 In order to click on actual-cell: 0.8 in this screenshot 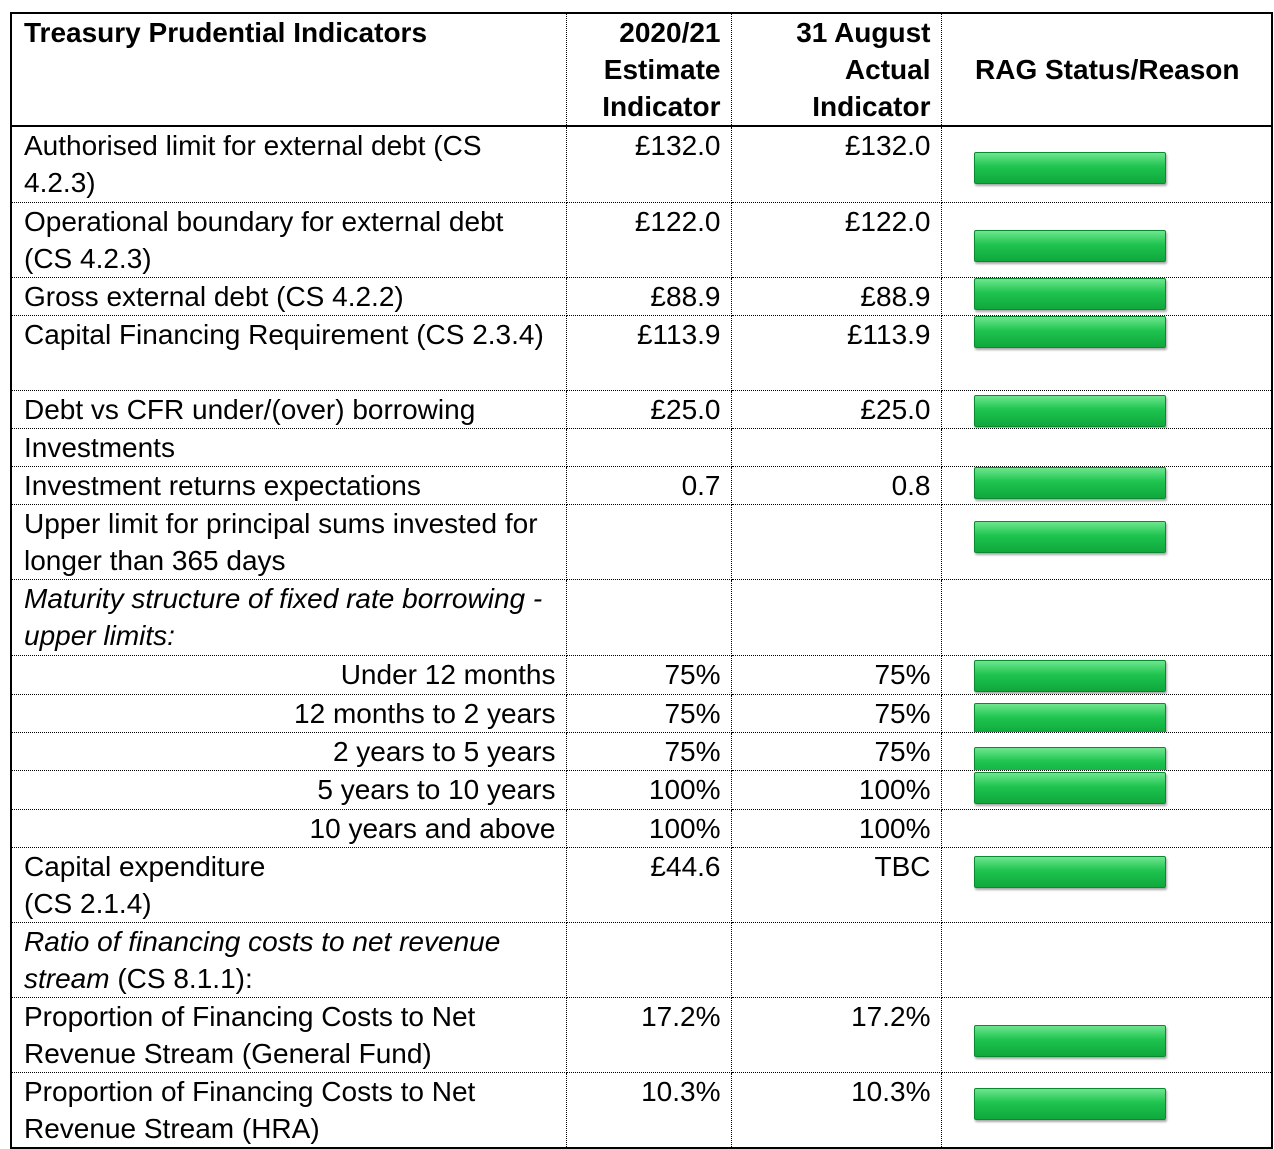, I will do `click(836, 485)`.